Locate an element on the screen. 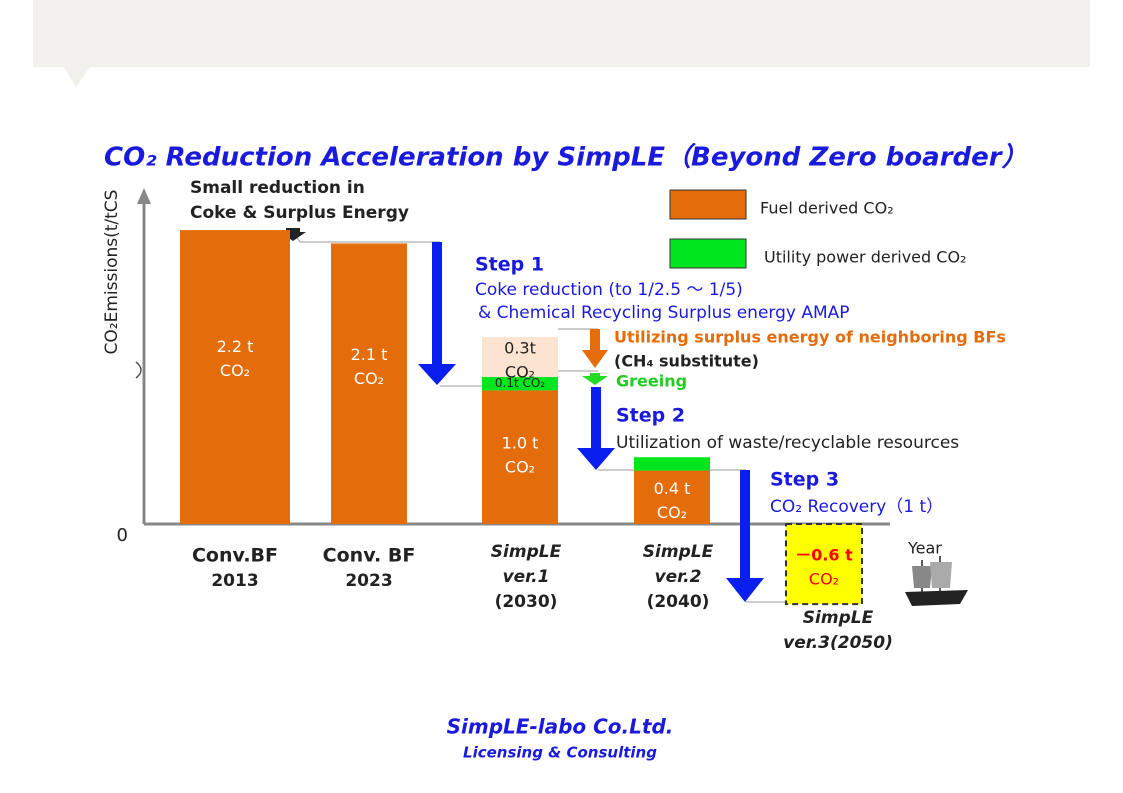 The width and height of the screenshot is (1123, 793). footer-company: SimpLE-labo Co.Ltd. is located at coordinates (560, 727).